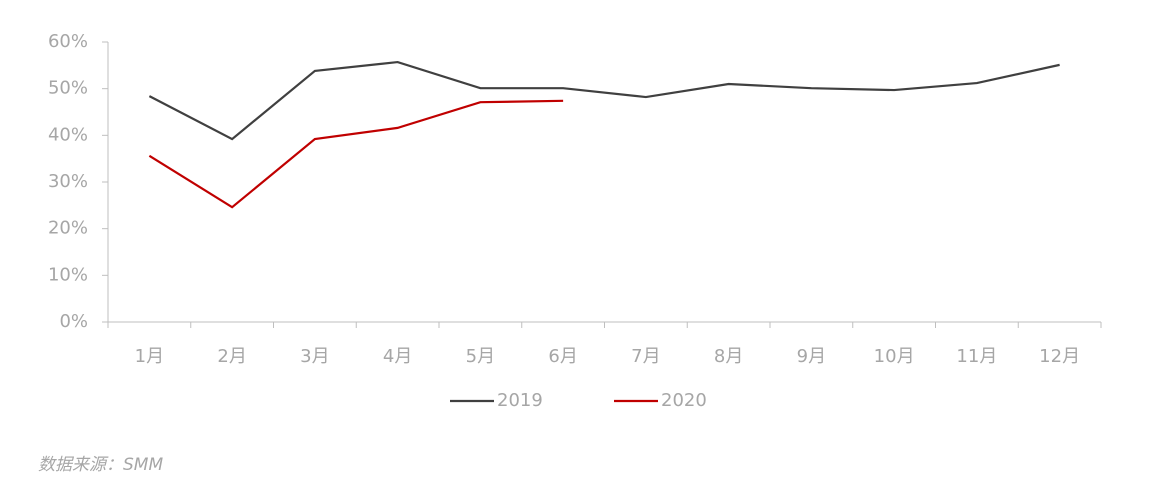 The height and width of the screenshot is (490, 1163). I want to click on x-tick-label: 1月, so click(149, 356).